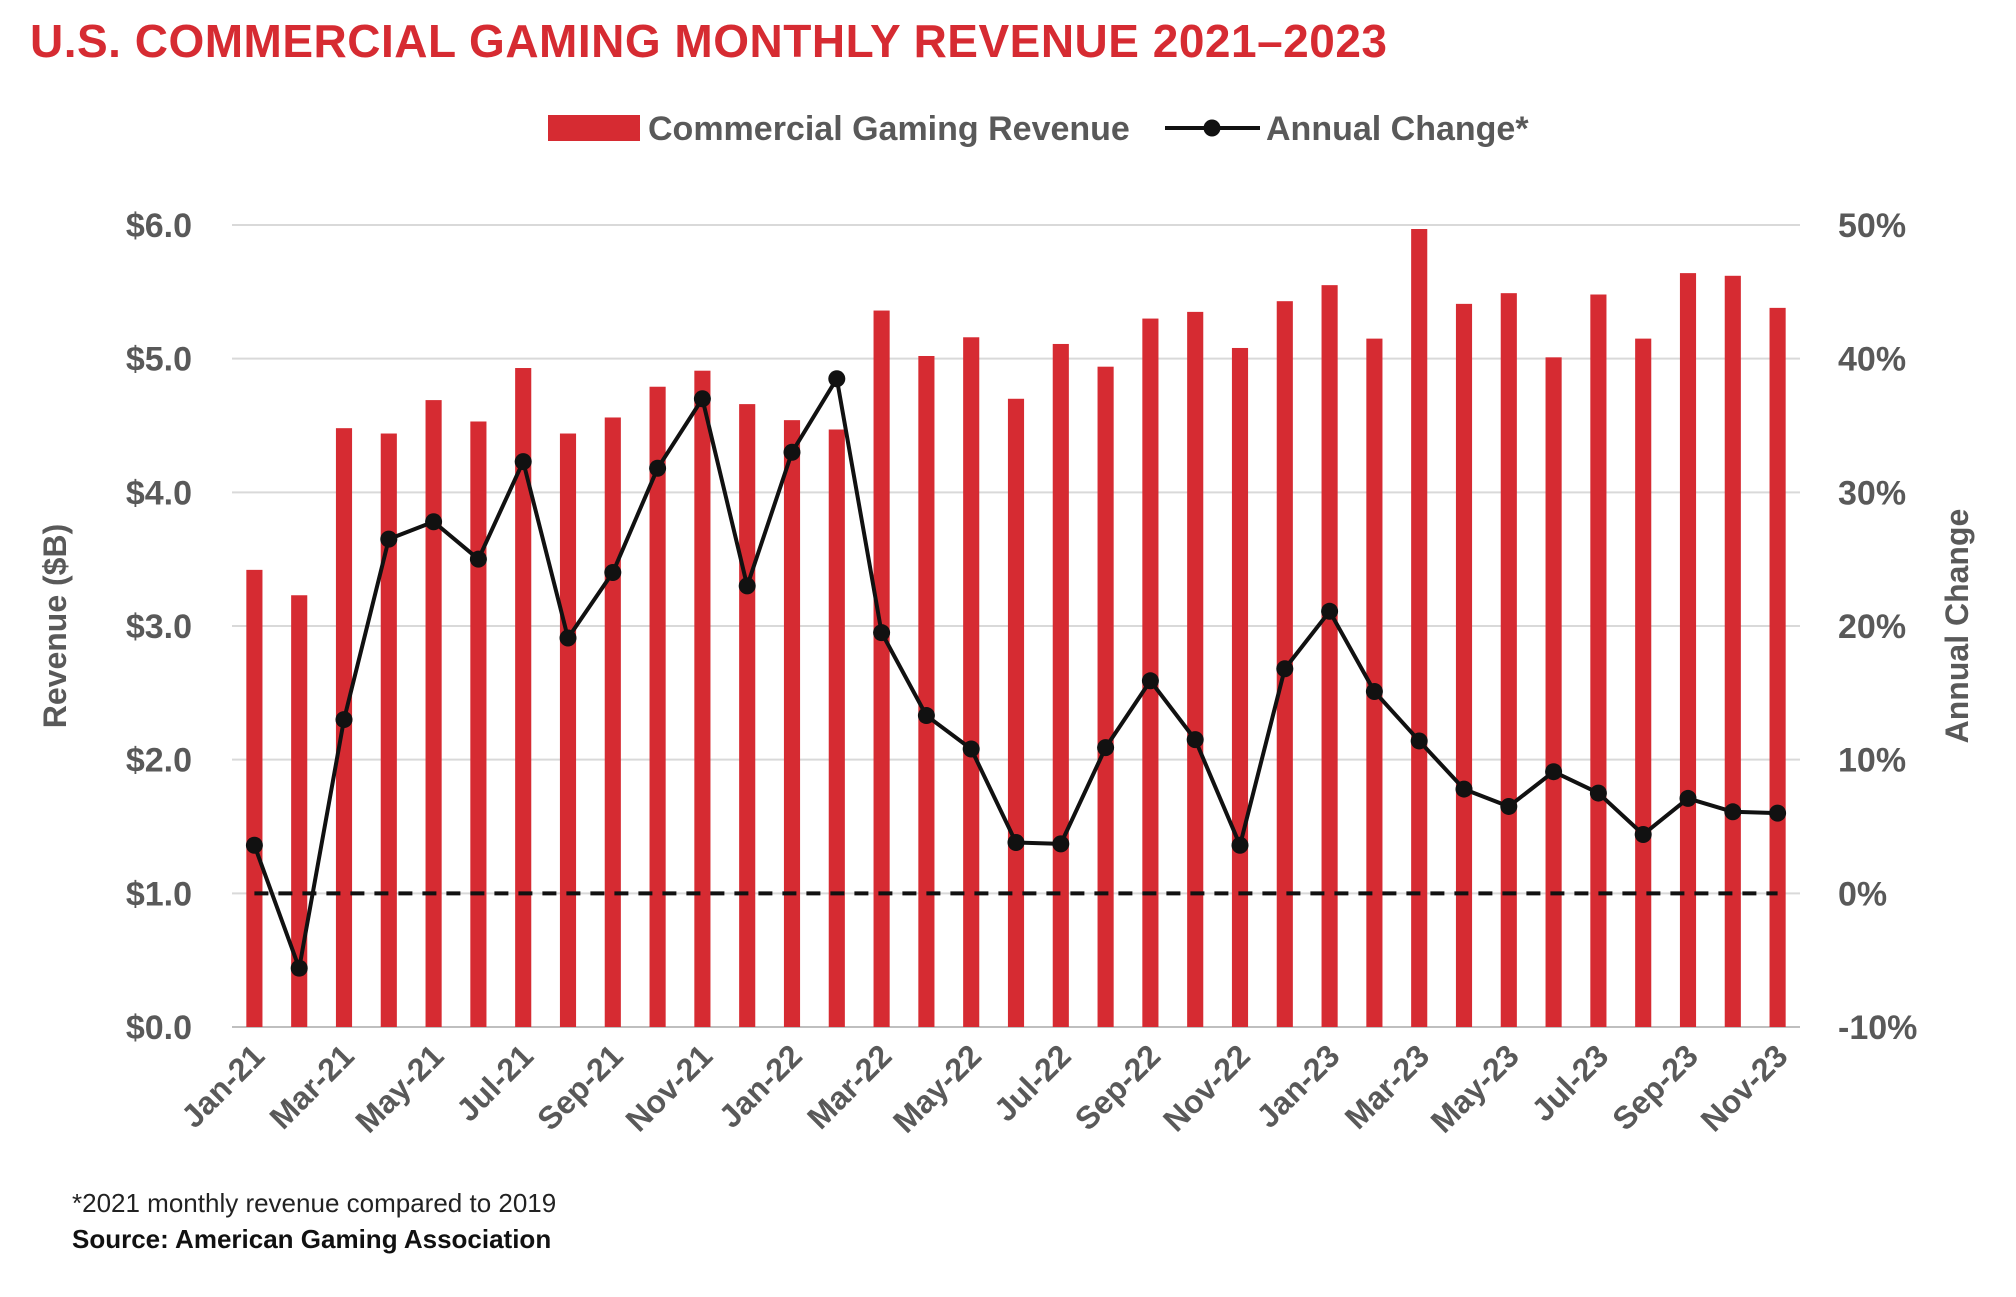  I want to click on x-tick-label: Jan-23, so click(1297, 1085).